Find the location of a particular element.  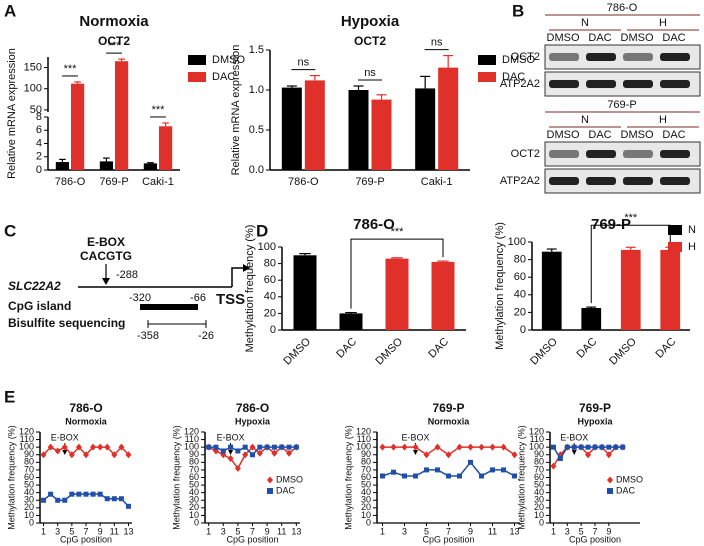

y-tick-label: 1.5 is located at coordinates (256, 50).